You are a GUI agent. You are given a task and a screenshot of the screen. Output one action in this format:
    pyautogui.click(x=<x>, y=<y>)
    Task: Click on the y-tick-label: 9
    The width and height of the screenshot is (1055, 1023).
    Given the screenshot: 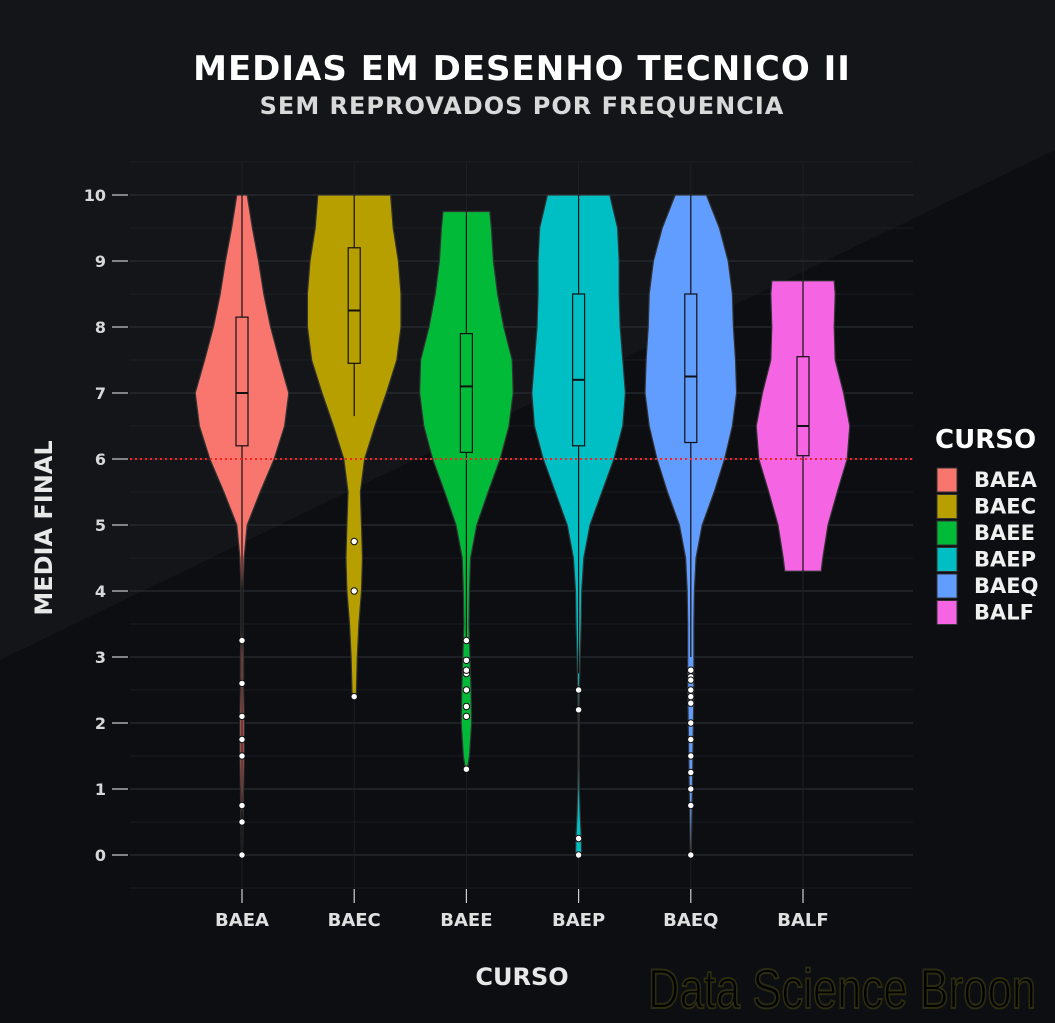 What is the action you would take?
    pyautogui.click(x=100, y=261)
    